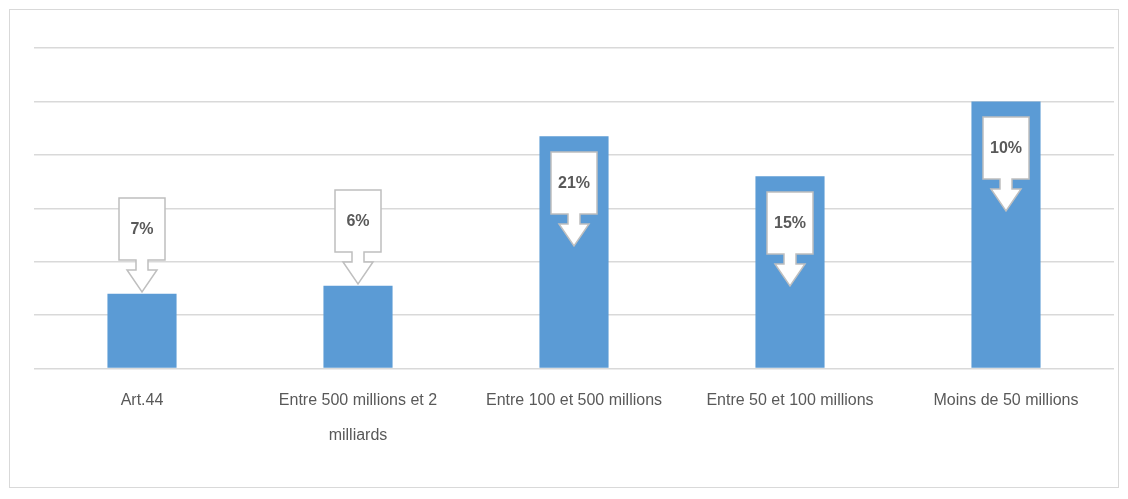 The height and width of the screenshot is (499, 1128). What do you see at coordinates (358, 416) in the screenshot?
I see `x-tick-label: Entre 500 millions et 2 milliards` at bounding box center [358, 416].